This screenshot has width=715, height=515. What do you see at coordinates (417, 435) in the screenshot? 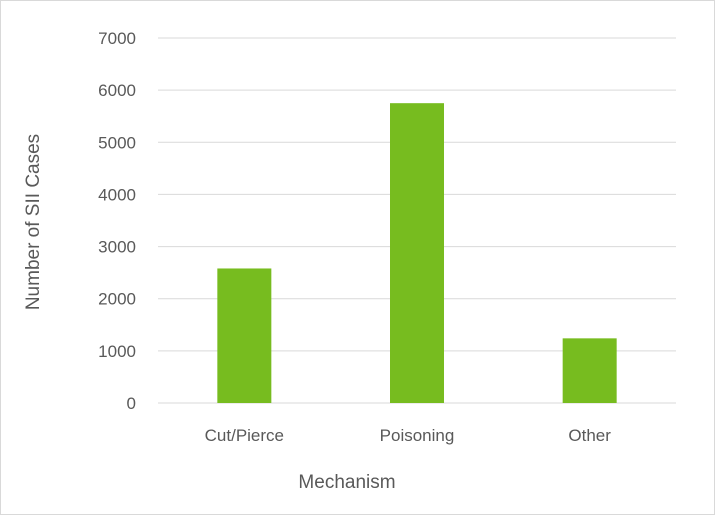
I see `x-tick-label: Poisoning` at bounding box center [417, 435].